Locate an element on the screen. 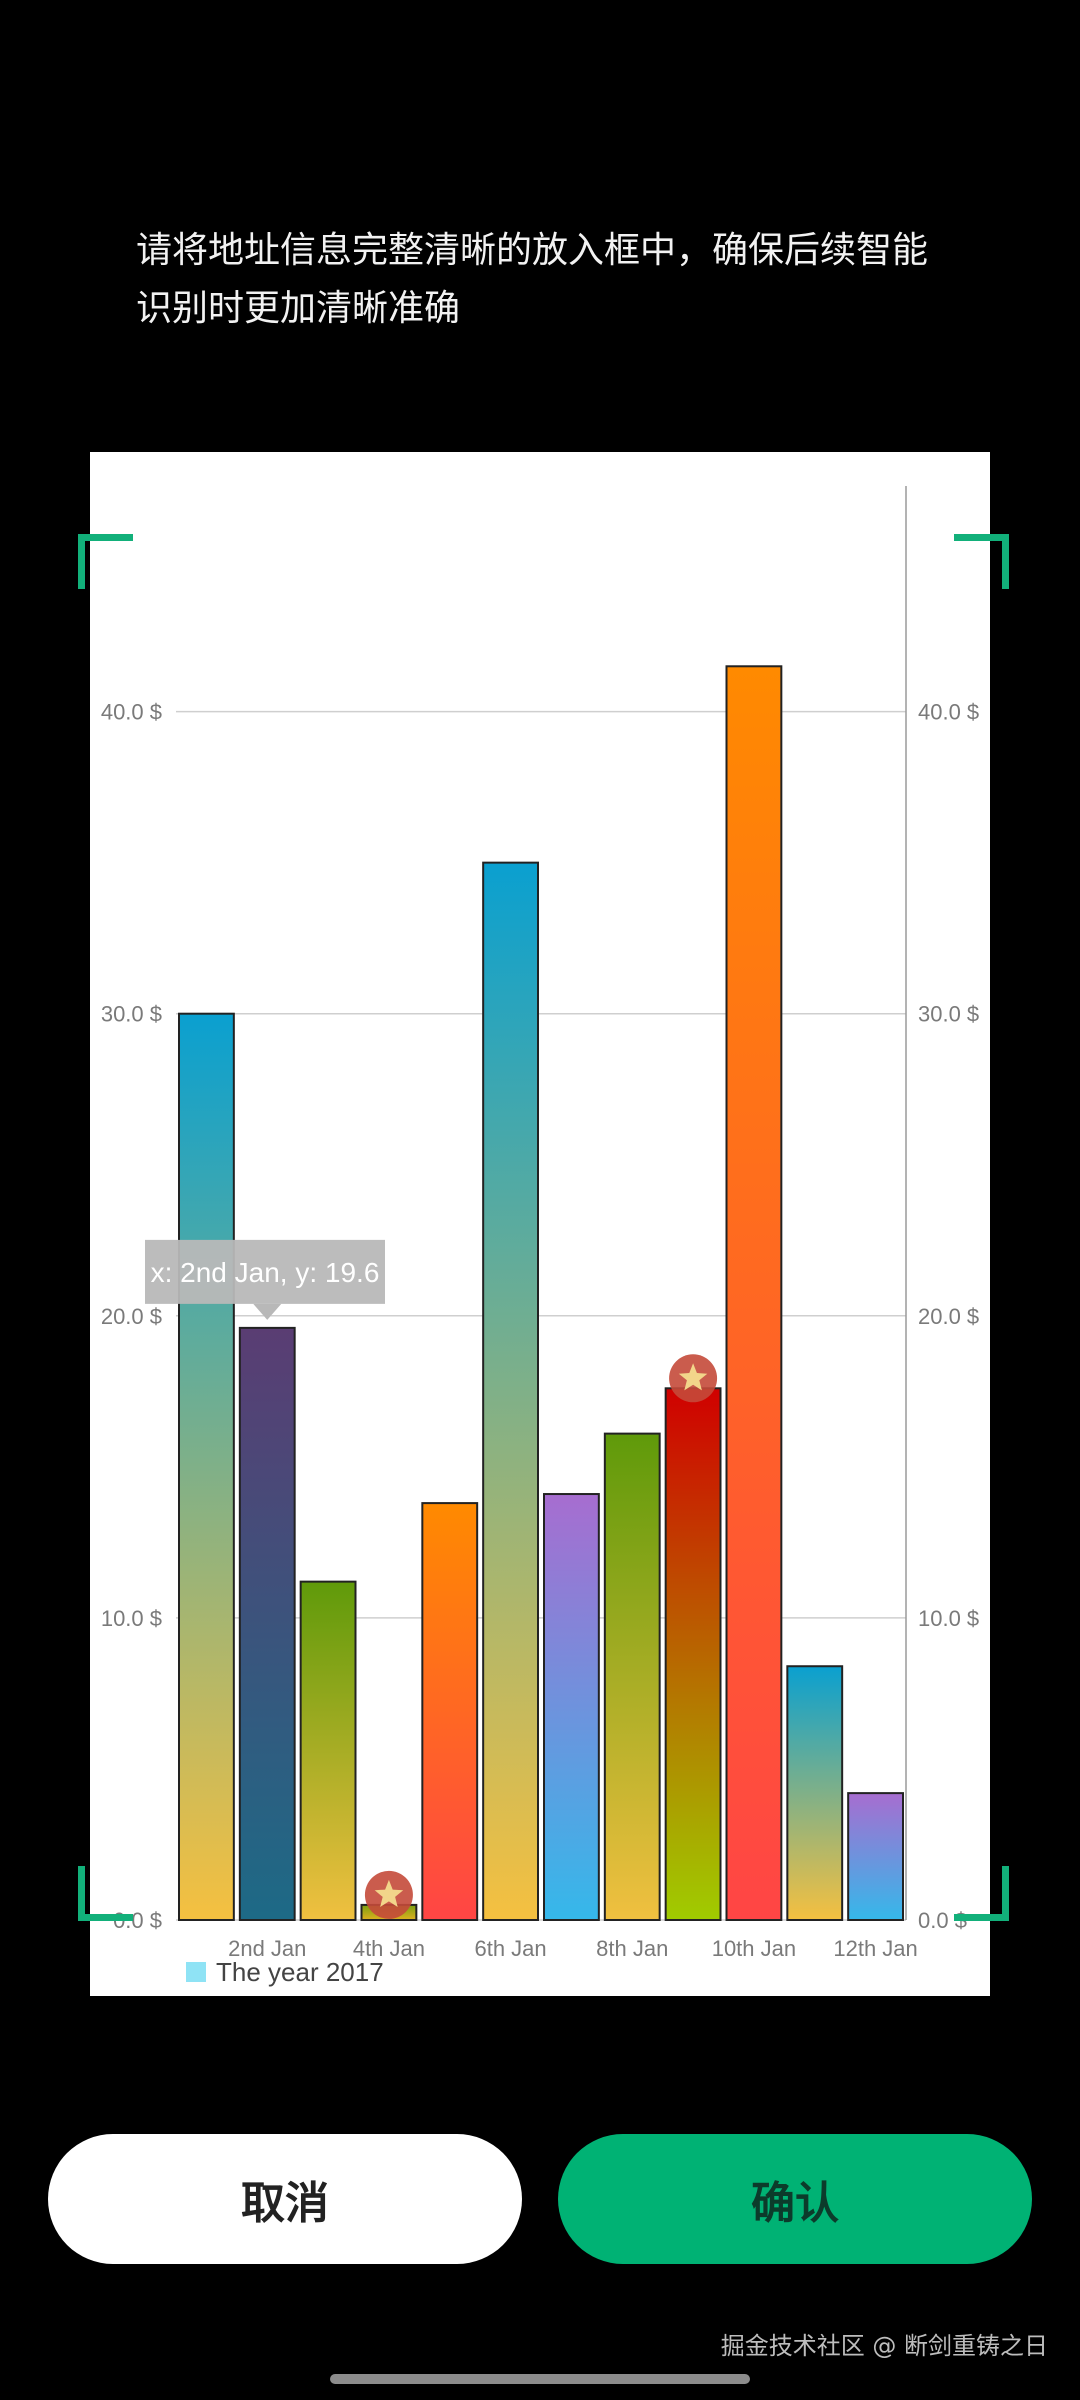  home-indicator is located at coordinates (540, 2379).